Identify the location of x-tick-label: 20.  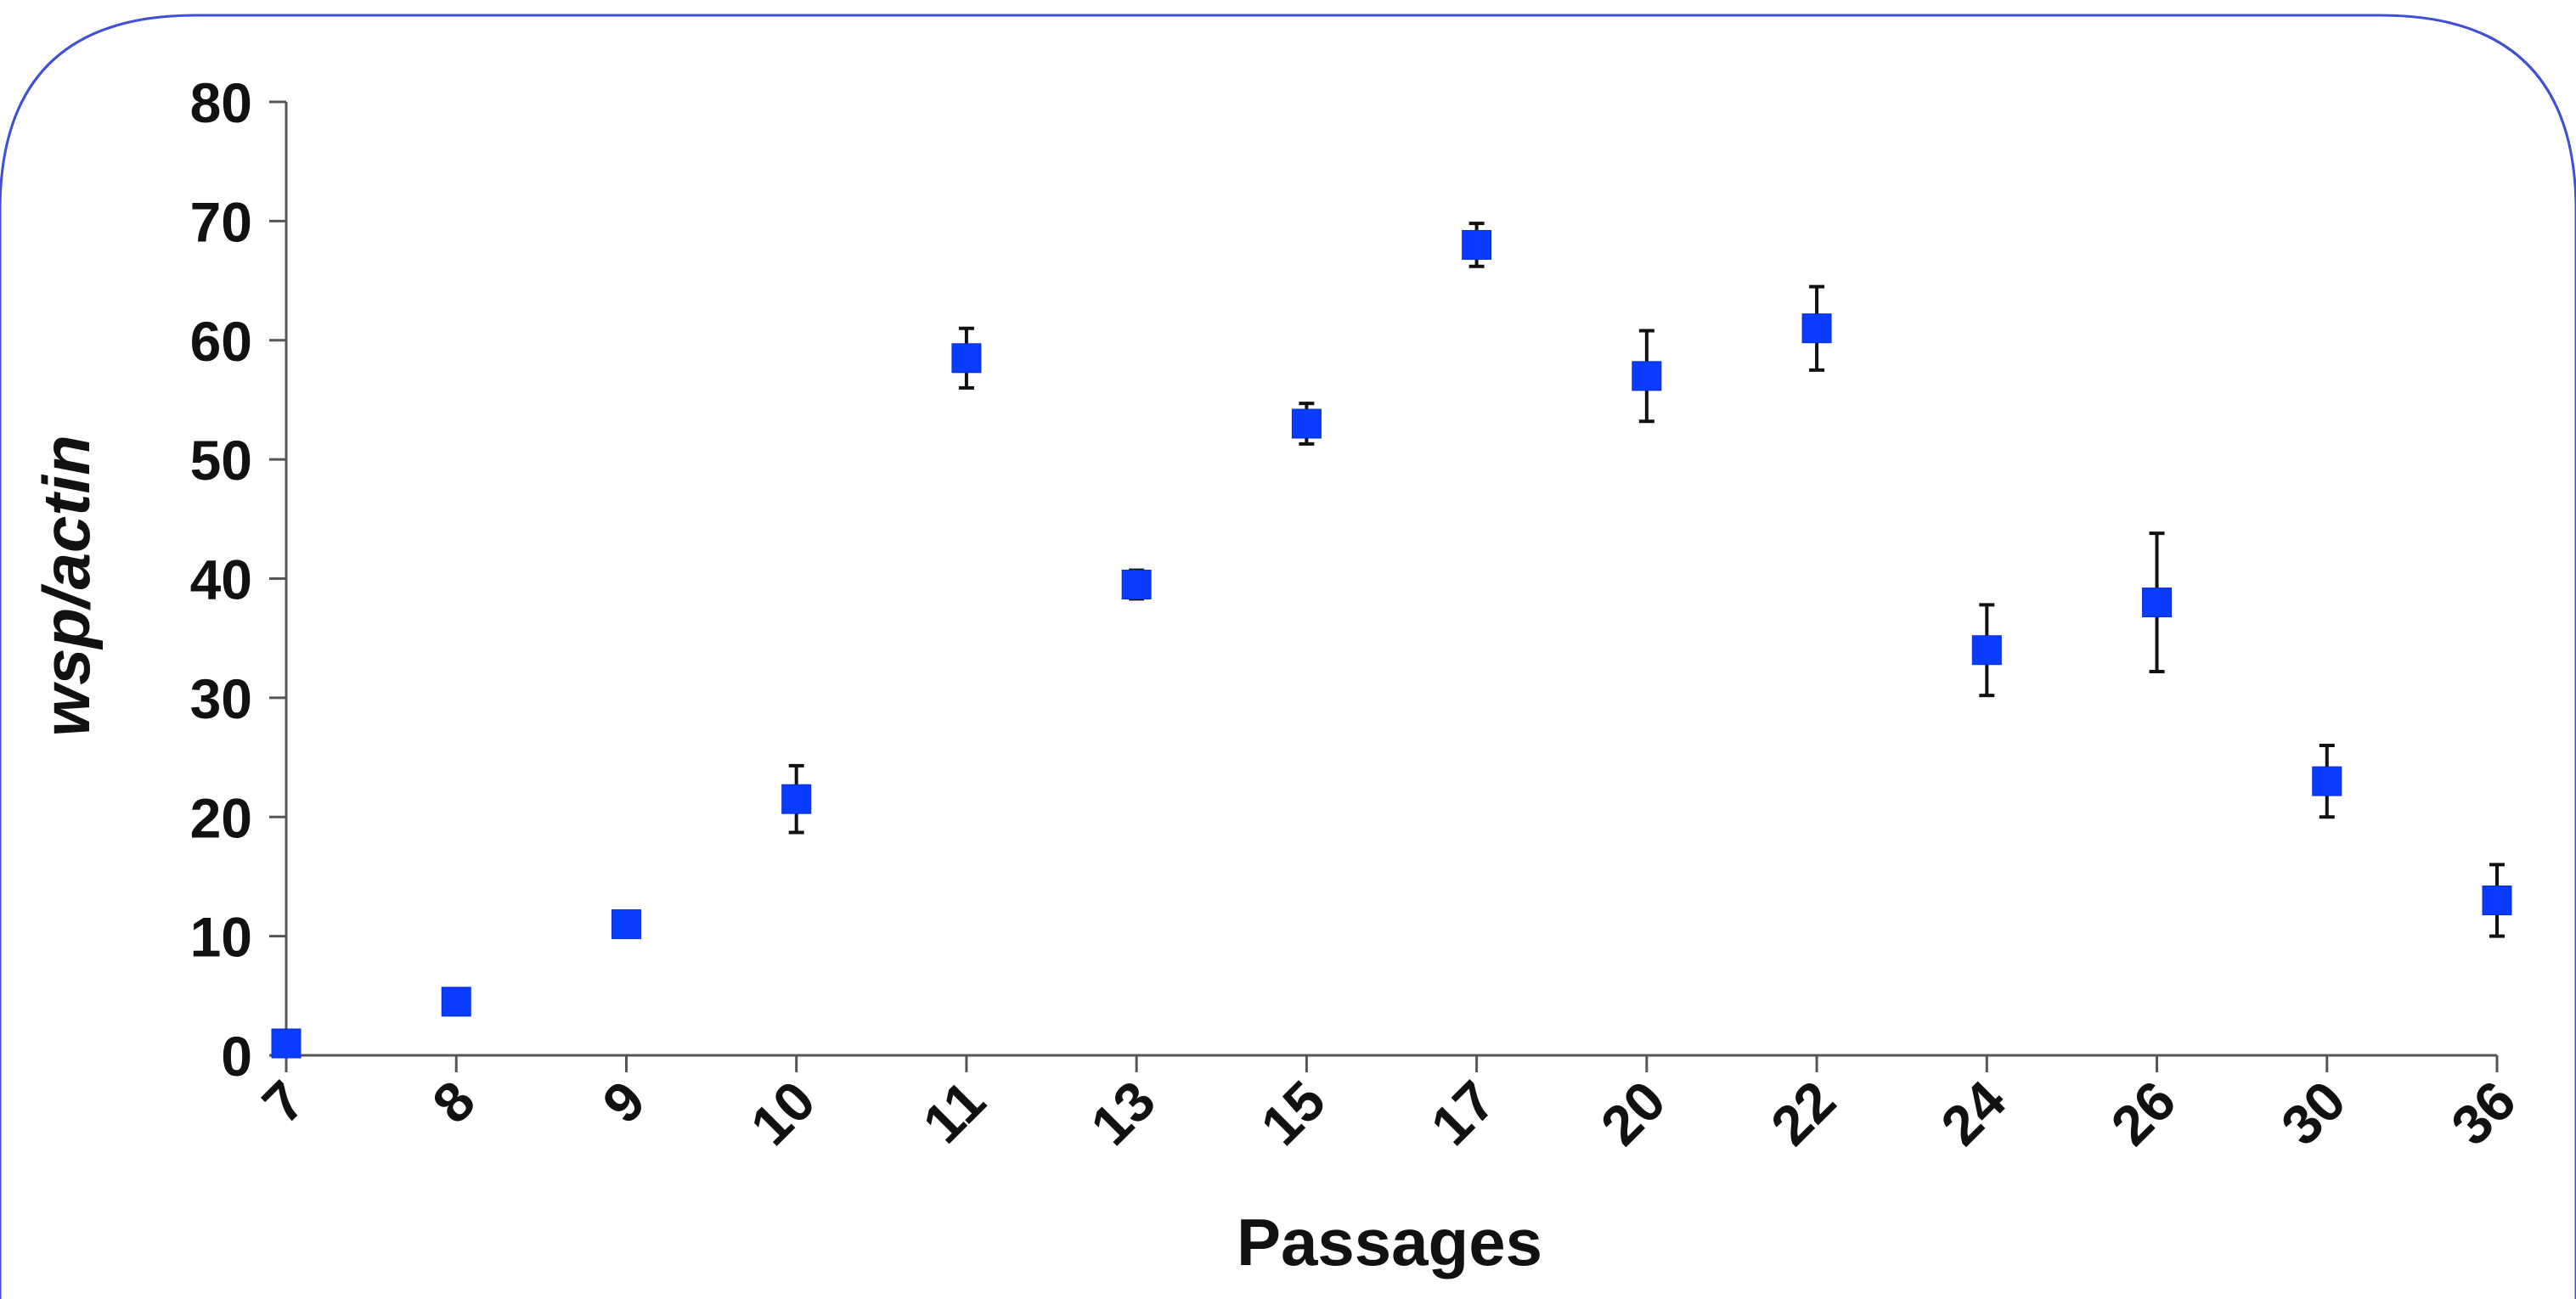
(1633, 1113).